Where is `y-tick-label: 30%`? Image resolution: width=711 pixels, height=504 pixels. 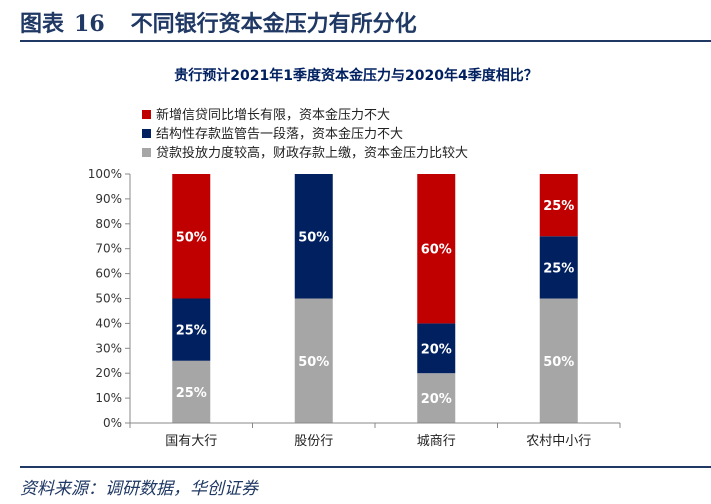
y-tick-label: 30% is located at coordinates (108, 348).